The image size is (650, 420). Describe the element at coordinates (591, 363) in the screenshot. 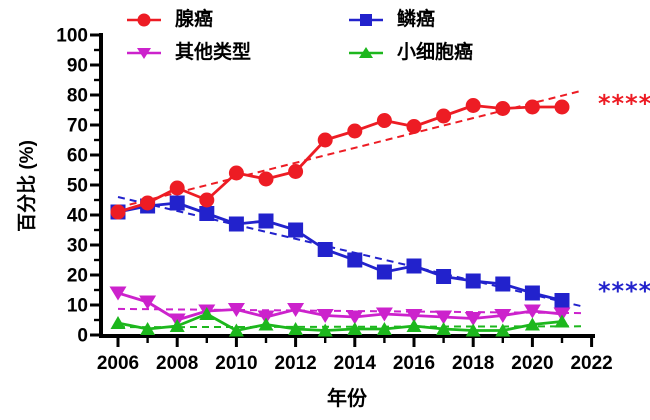

I see `x-tick-label: 2022` at that location.